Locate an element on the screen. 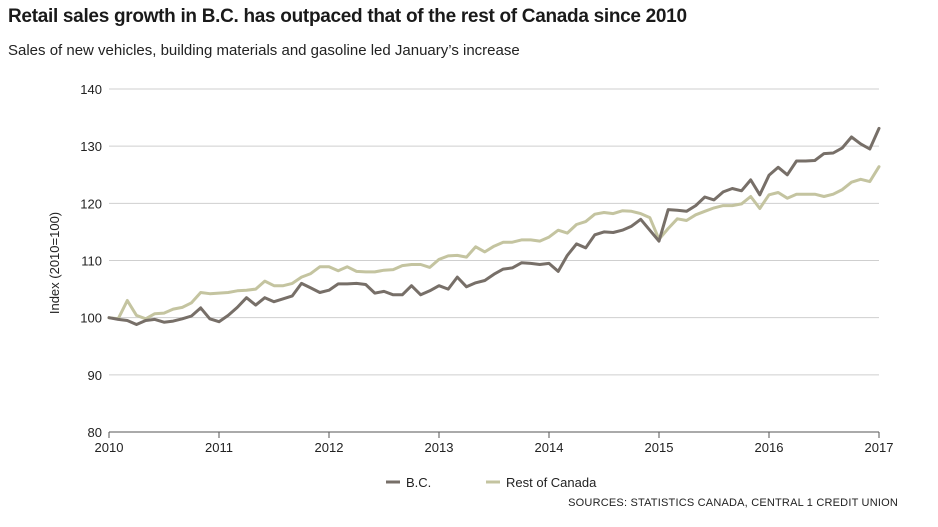 The width and height of the screenshot is (938, 527). legend-item: Rest of Canada is located at coordinates (541, 482).